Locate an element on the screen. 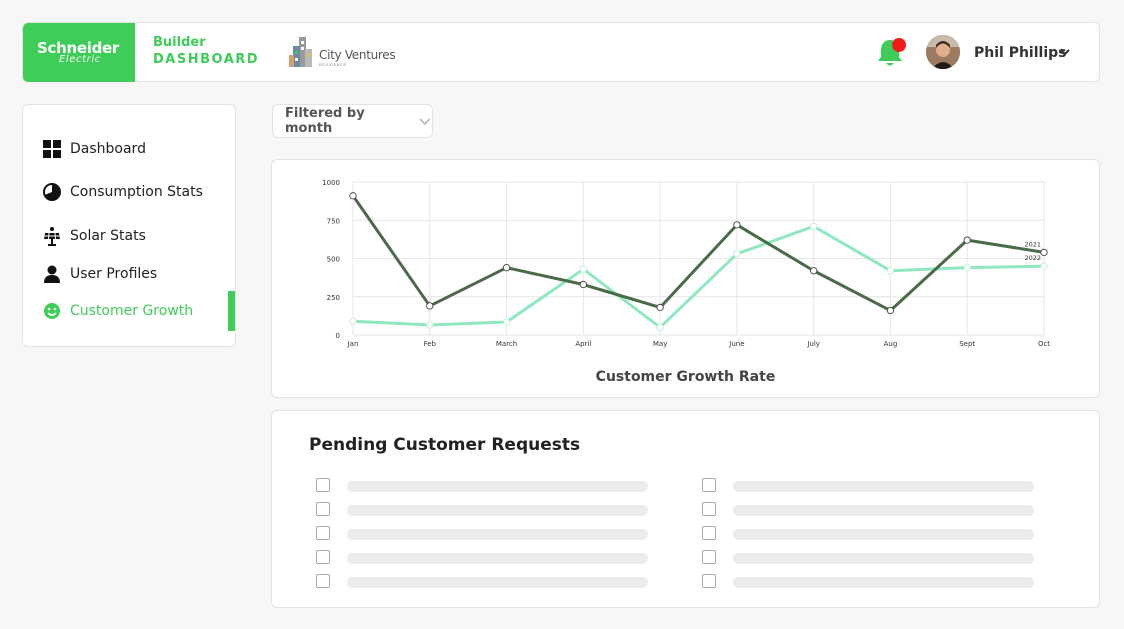  partner-logo: City Ventures RESIDENCE is located at coordinates (344, 52).